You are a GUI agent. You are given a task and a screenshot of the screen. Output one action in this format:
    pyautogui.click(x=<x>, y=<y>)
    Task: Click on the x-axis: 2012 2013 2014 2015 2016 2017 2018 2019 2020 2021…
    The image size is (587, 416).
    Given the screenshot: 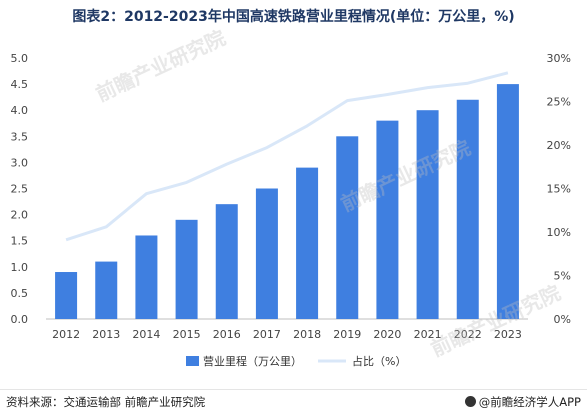 What is the action you would take?
    pyautogui.click(x=287, y=334)
    